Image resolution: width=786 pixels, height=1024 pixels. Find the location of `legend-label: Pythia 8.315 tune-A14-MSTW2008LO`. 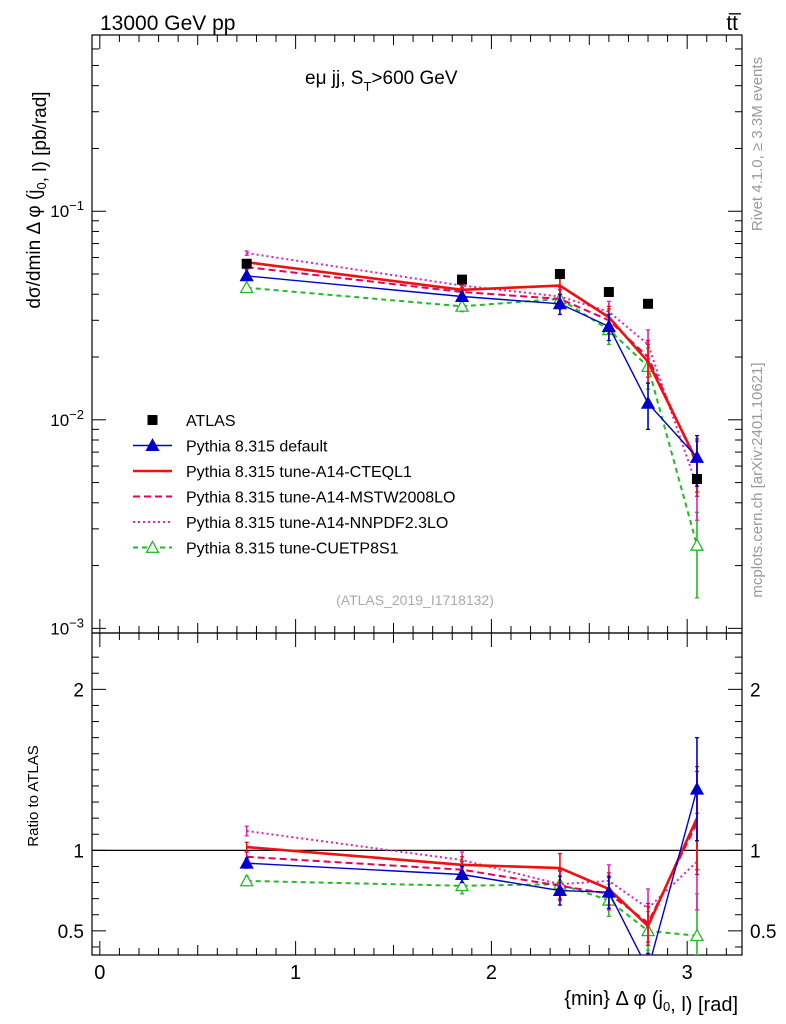

legend-label: Pythia 8.315 tune-A14-MSTW2008LO is located at coordinates (320, 498).